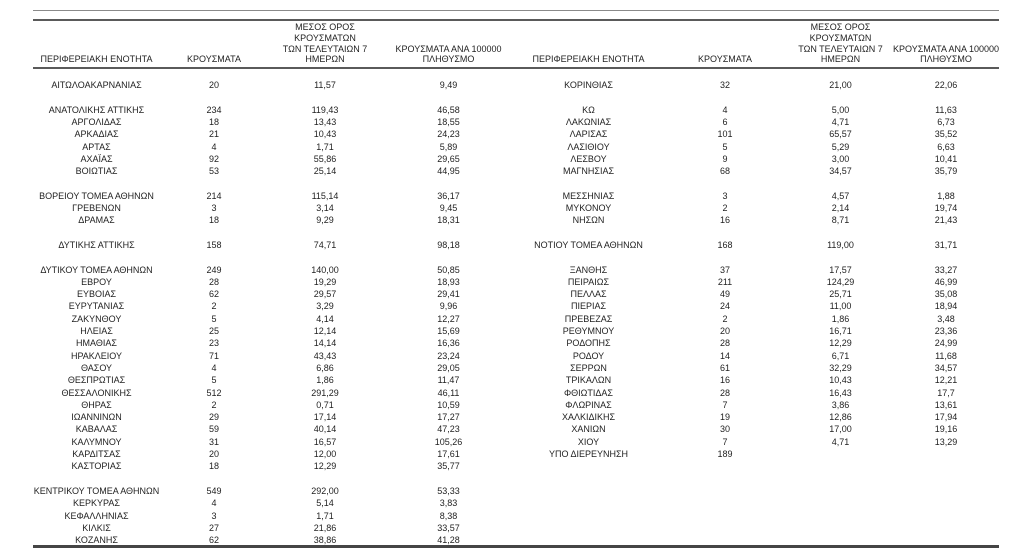 The width and height of the screenshot is (1024, 557). I want to click on region-cell-left: ΚΕΦΑΛΛΗΝΙΑΣ, so click(96, 515).